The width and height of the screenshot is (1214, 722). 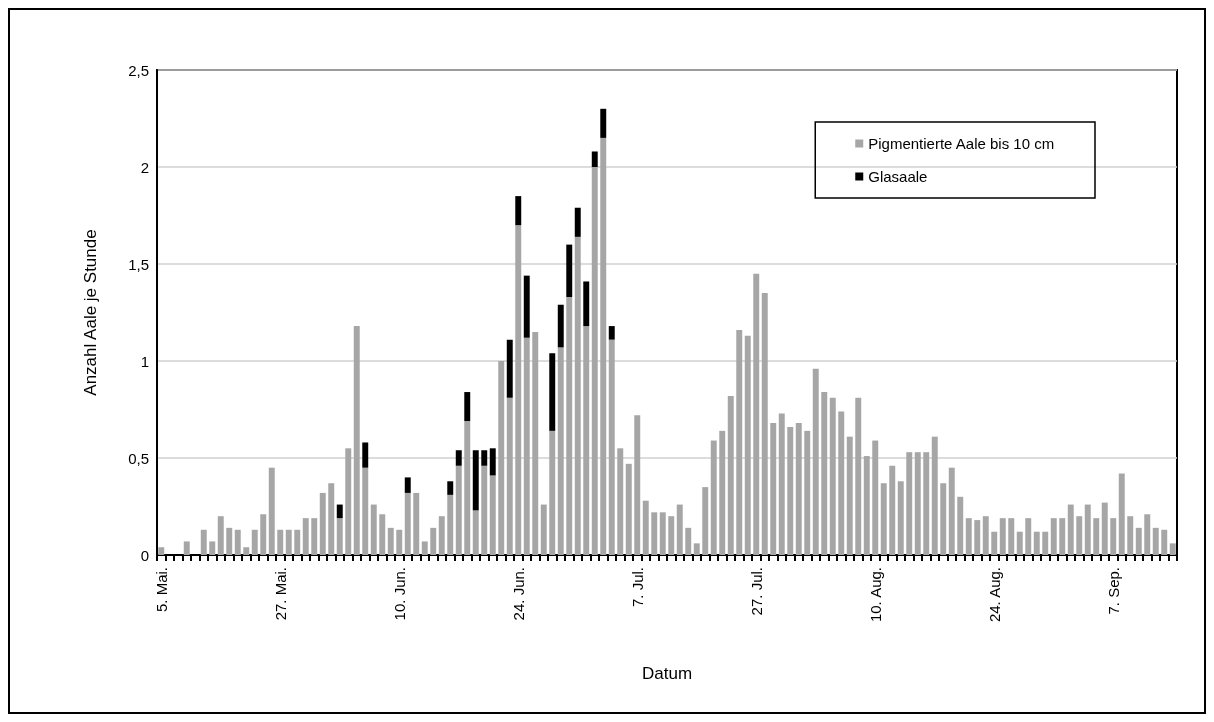 I want to click on x-tick-label: 7. Jul., so click(x=637, y=587).